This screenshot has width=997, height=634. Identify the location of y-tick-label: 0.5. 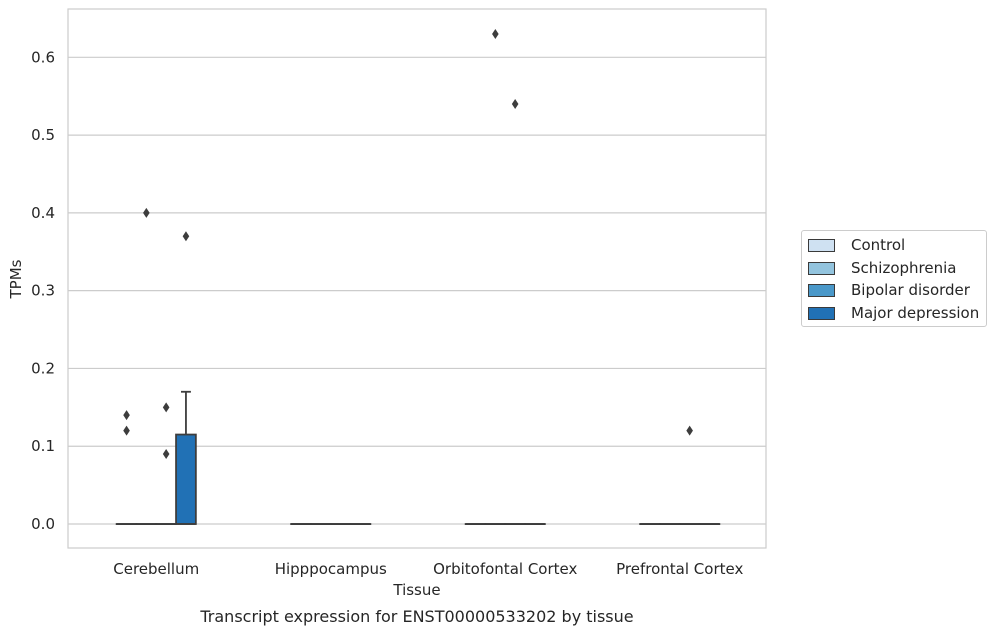
(43, 135).